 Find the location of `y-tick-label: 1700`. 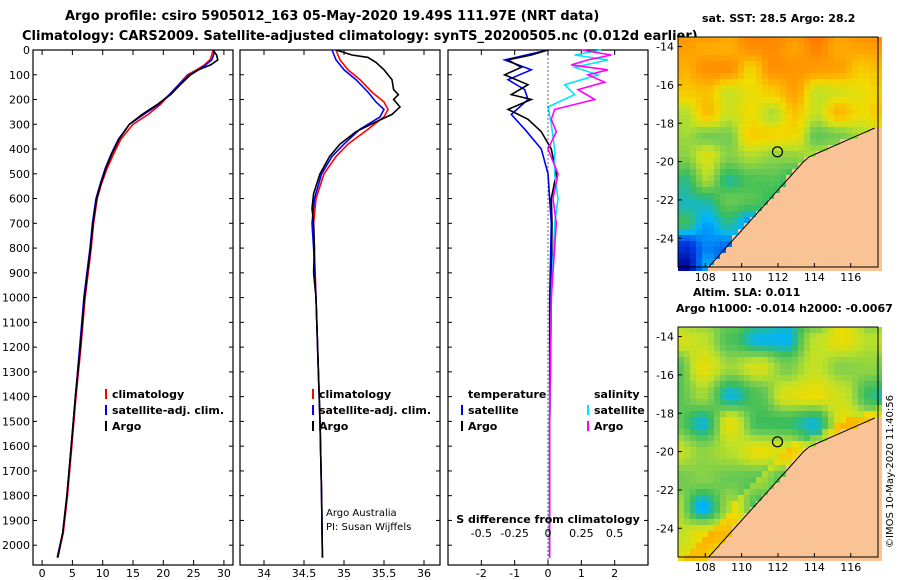

y-tick-label: 1700 is located at coordinates (16, 471).